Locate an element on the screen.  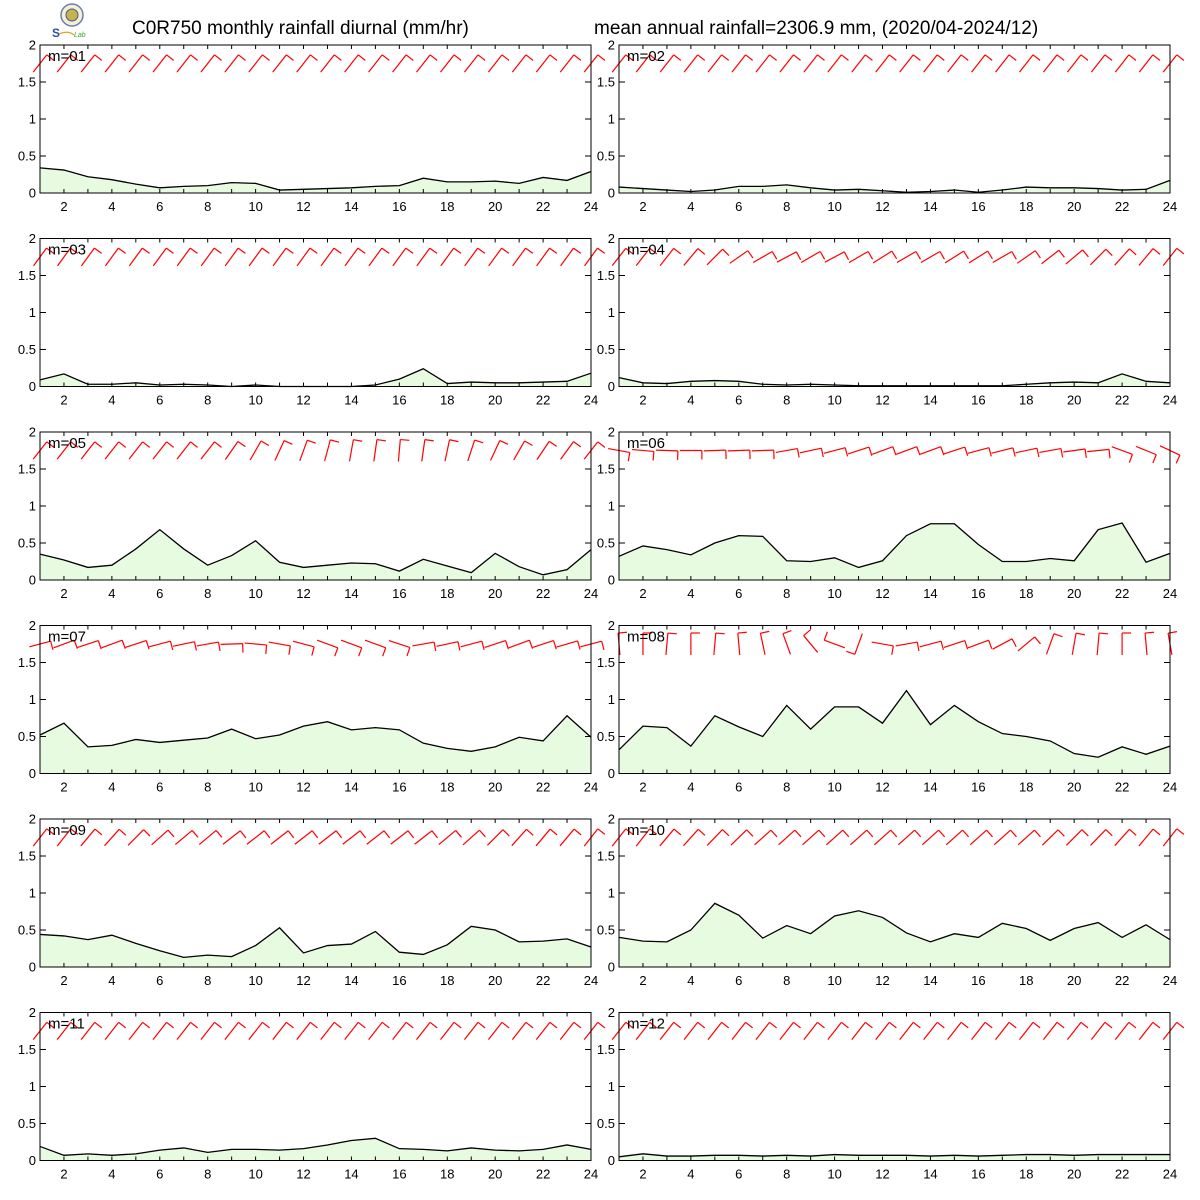
chart-title-left: C0R750 monthly rainfall diurnal (mm/hr) is located at coordinates (300, 28).